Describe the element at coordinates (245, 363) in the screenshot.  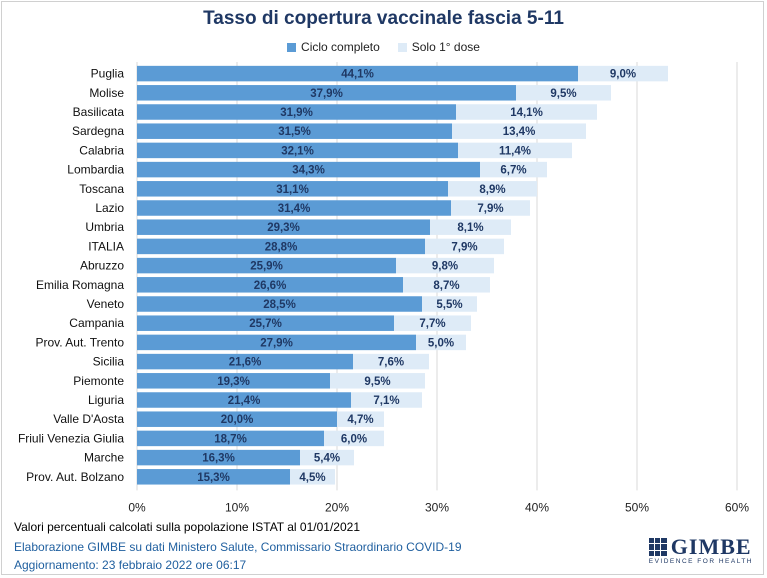
I see `data-label-ciclo-completo: 21,6%` at that location.